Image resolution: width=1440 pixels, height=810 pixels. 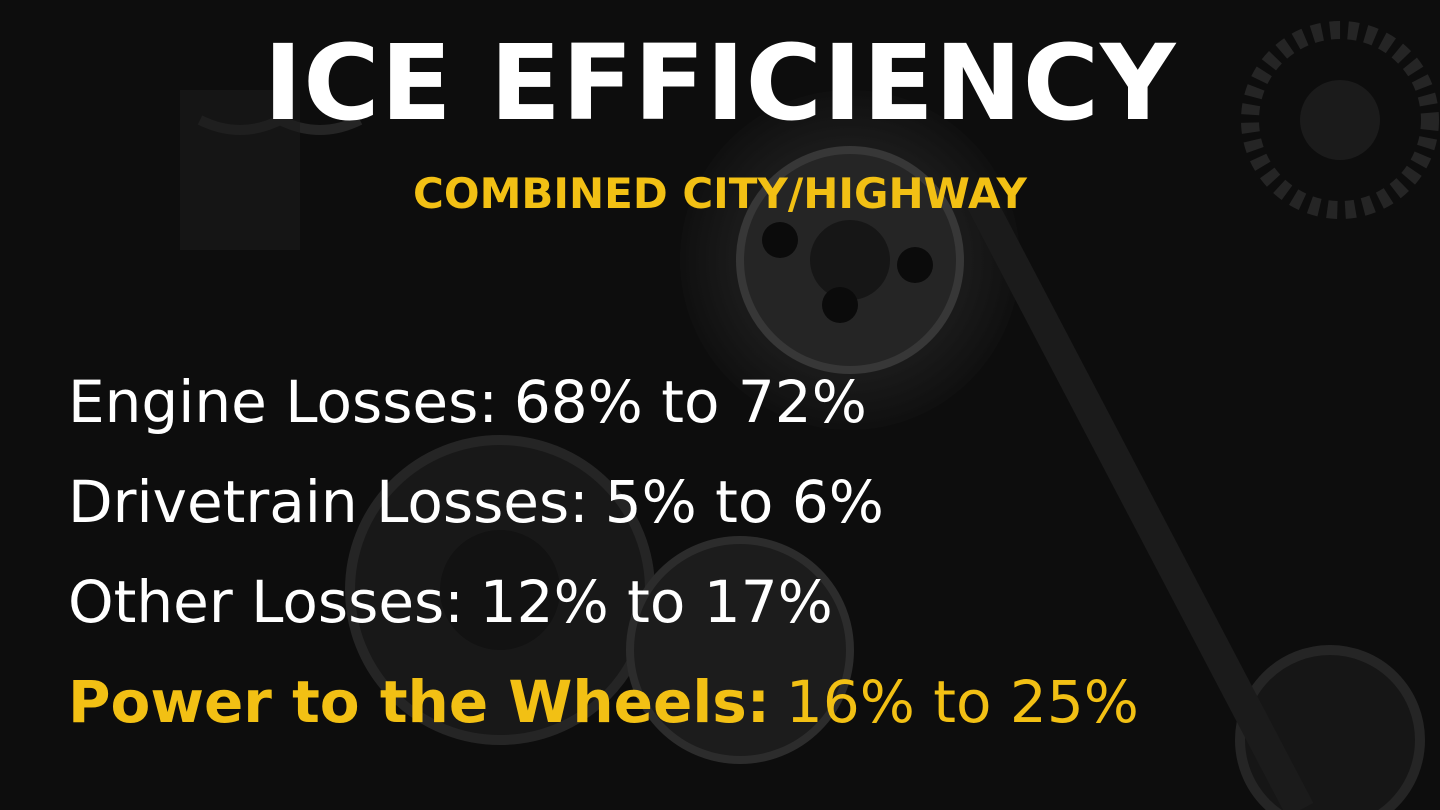 I want to click on item: Other Losses: 12% to 17%, so click(x=603, y=602).